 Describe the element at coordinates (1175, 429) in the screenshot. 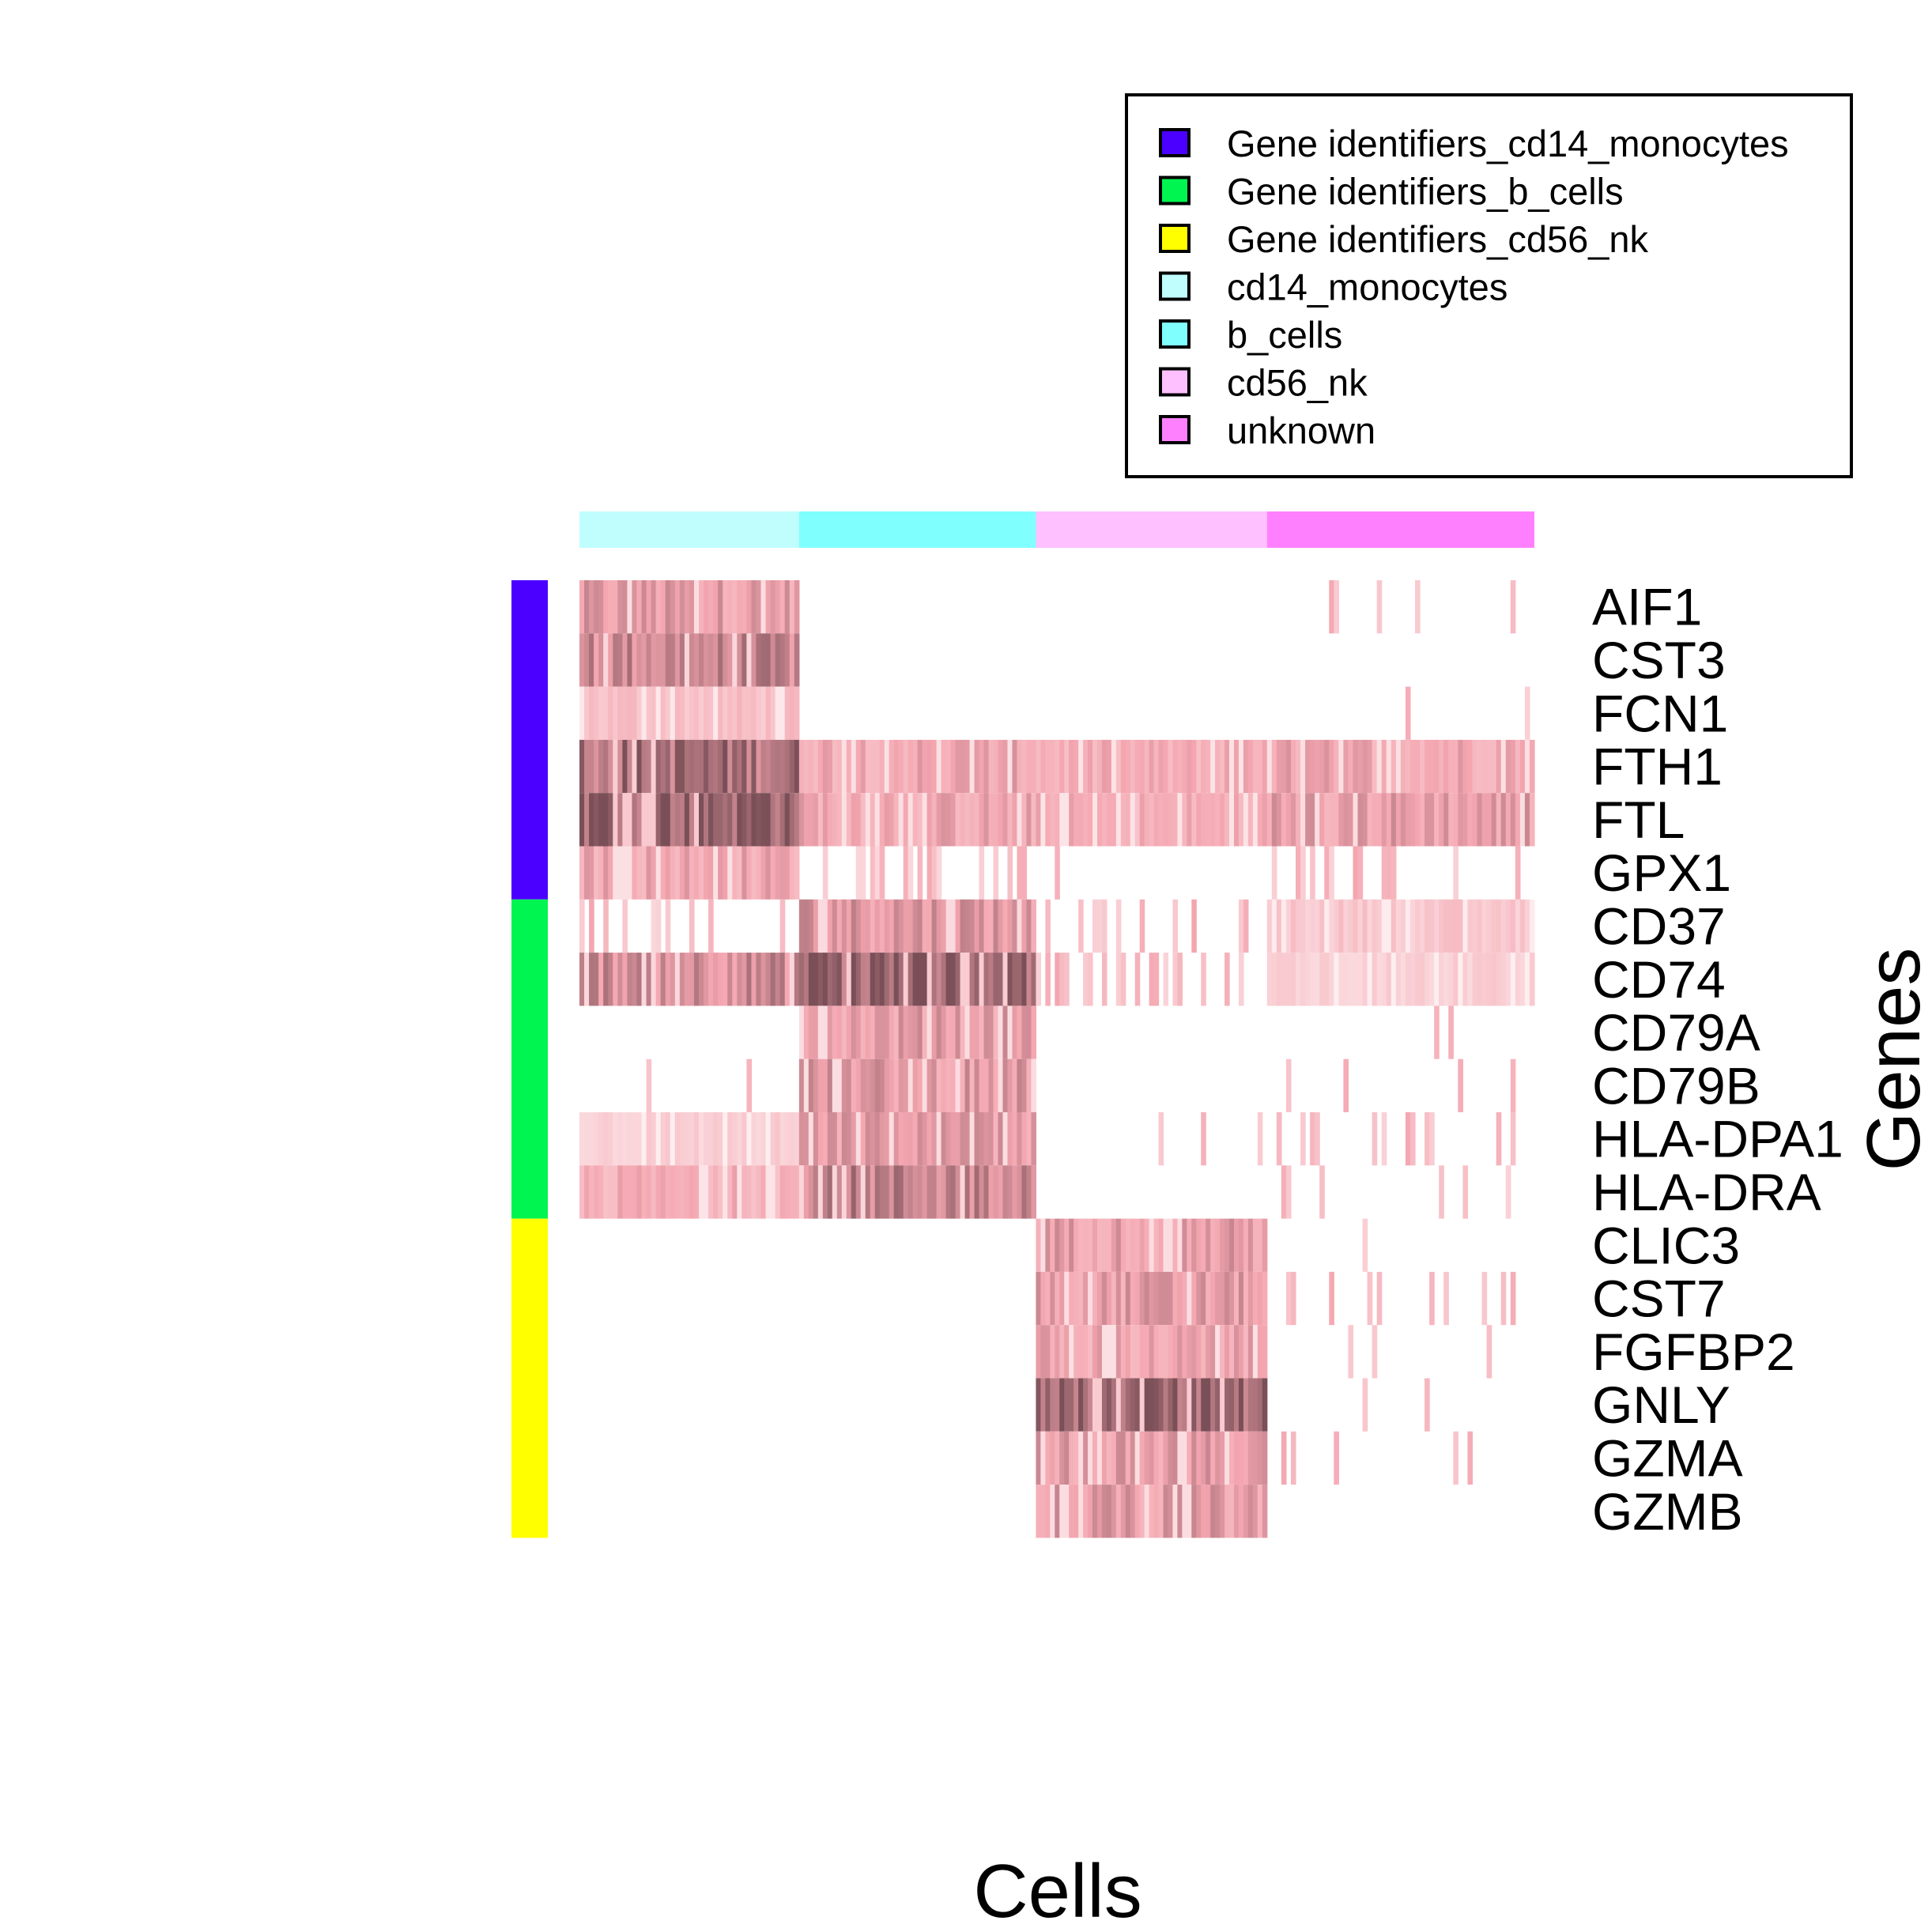

I see `legend-swatch` at that location.